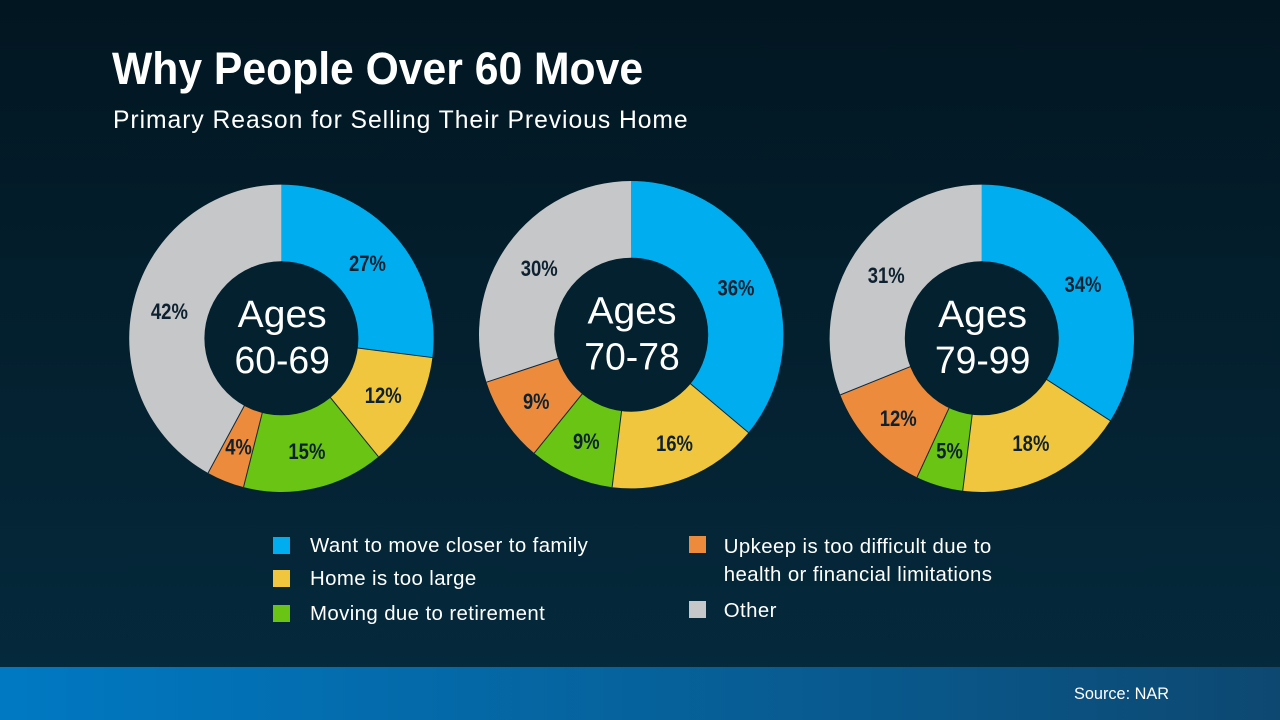 This screenshot has height=720, width=1280. Describe the element at coordinates (282, 361) in the screenshot. I see `svg-text: 60-69` at that location.